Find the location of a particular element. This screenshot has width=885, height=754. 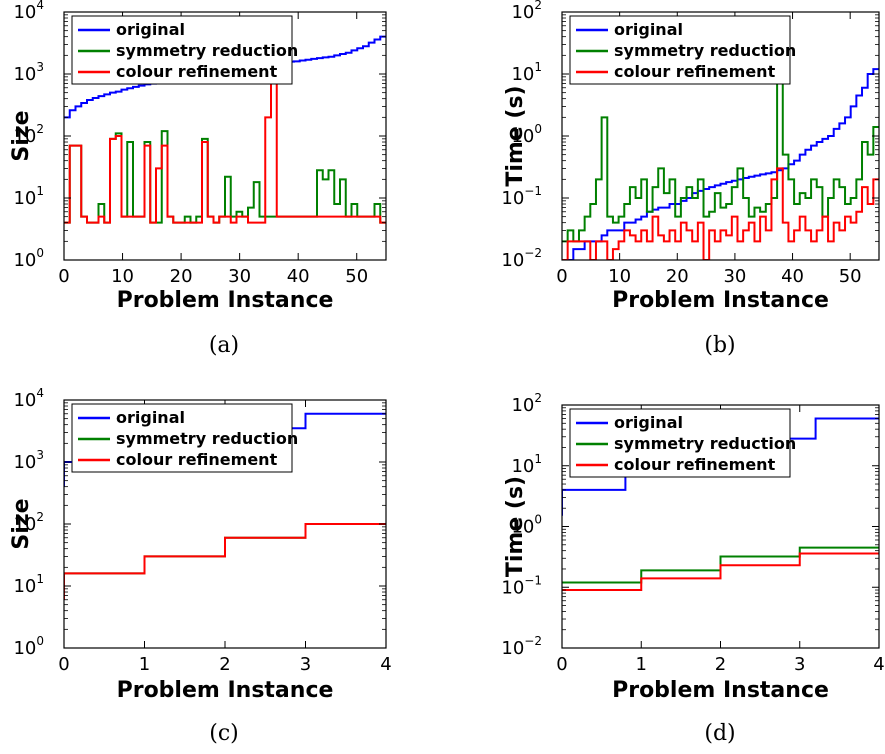

subfigure-caption: (b) is located at coordinates (719, 345).